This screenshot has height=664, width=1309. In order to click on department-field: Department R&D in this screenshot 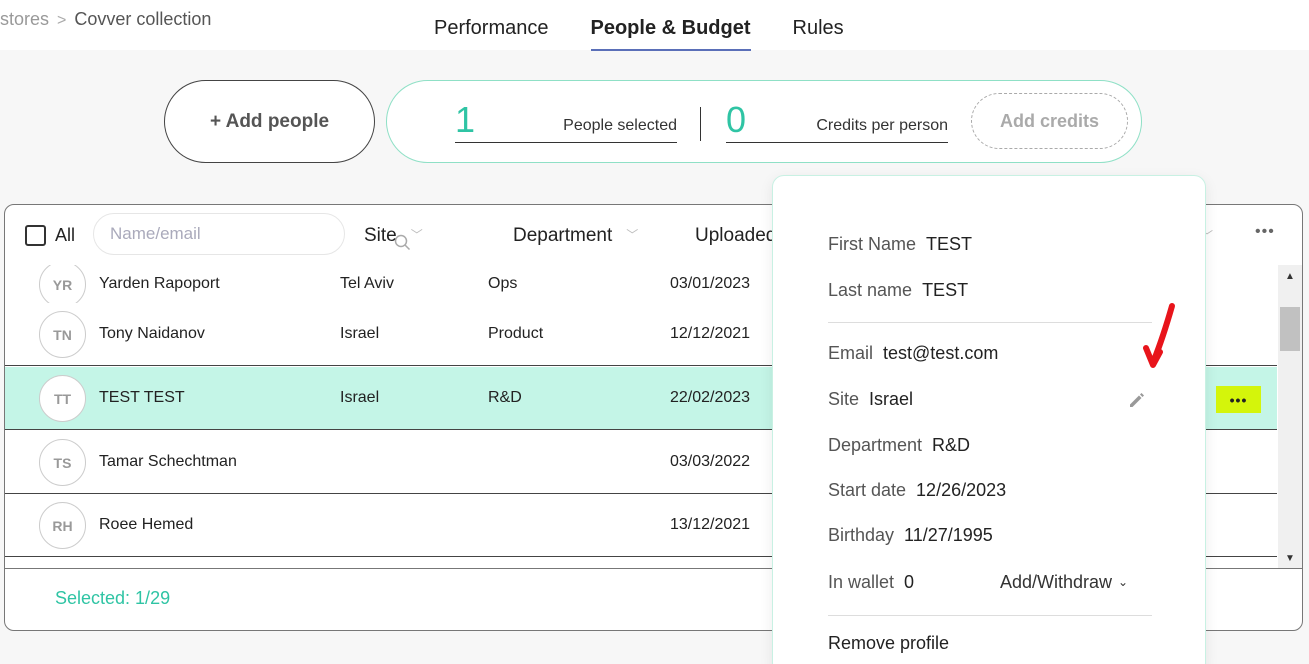, I will do `click(899, 445)`.